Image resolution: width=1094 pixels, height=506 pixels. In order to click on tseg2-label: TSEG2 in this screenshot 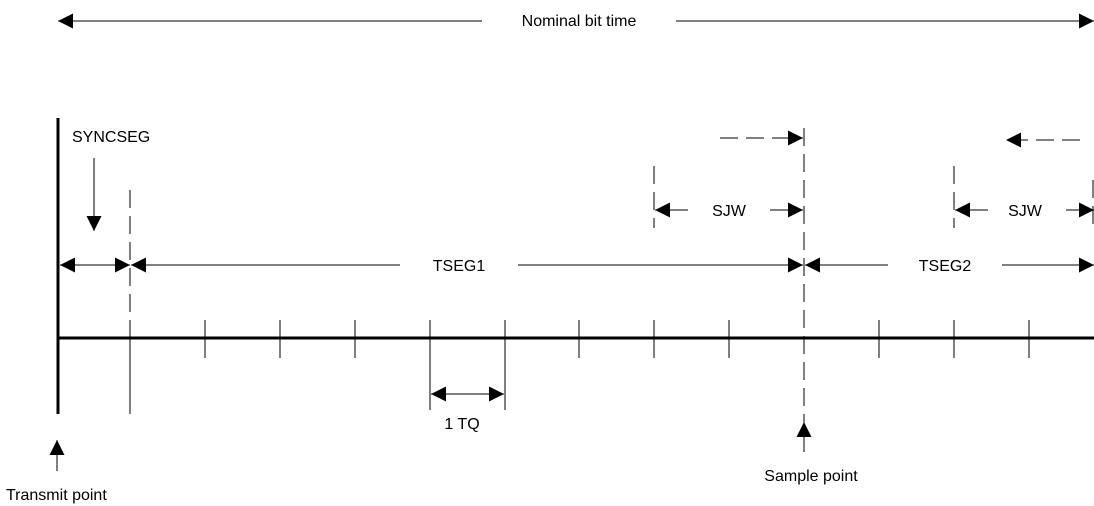, I will do `click(945, 266)`.